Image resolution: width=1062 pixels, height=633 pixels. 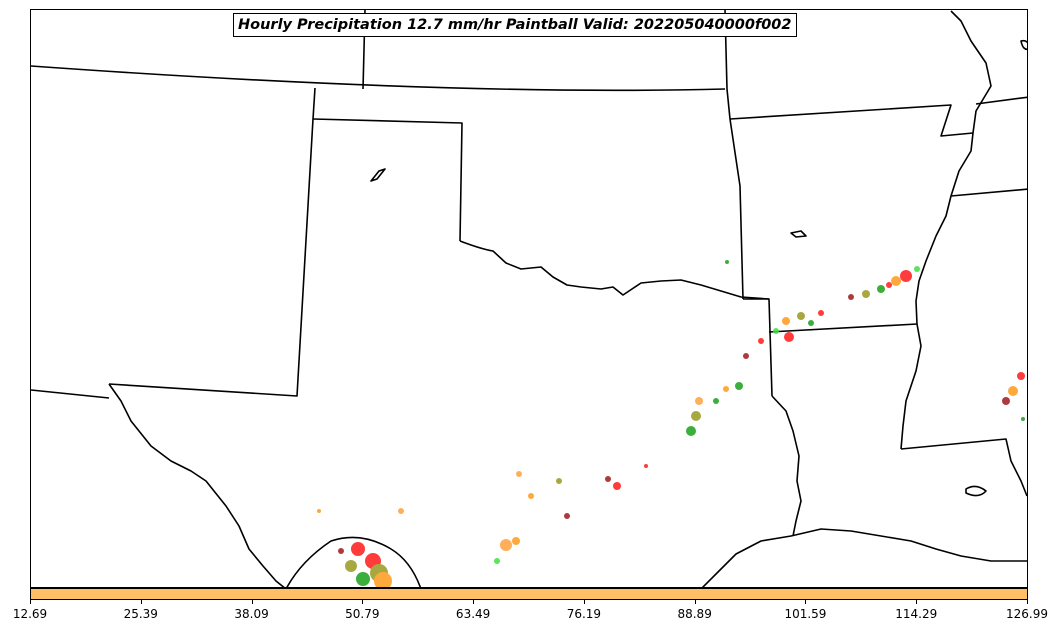 What do you see at coordinates (694, 614) in the screenshot?
I see `colorbar-tick-label: 88.89` at bounding box center [694, 614].